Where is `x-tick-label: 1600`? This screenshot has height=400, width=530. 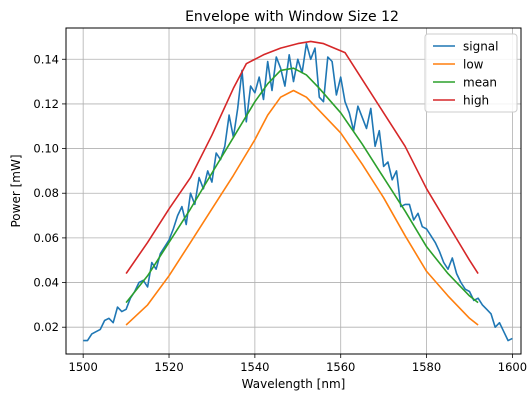 x-tick-label: 1600 is located at coordinates (512, 367).